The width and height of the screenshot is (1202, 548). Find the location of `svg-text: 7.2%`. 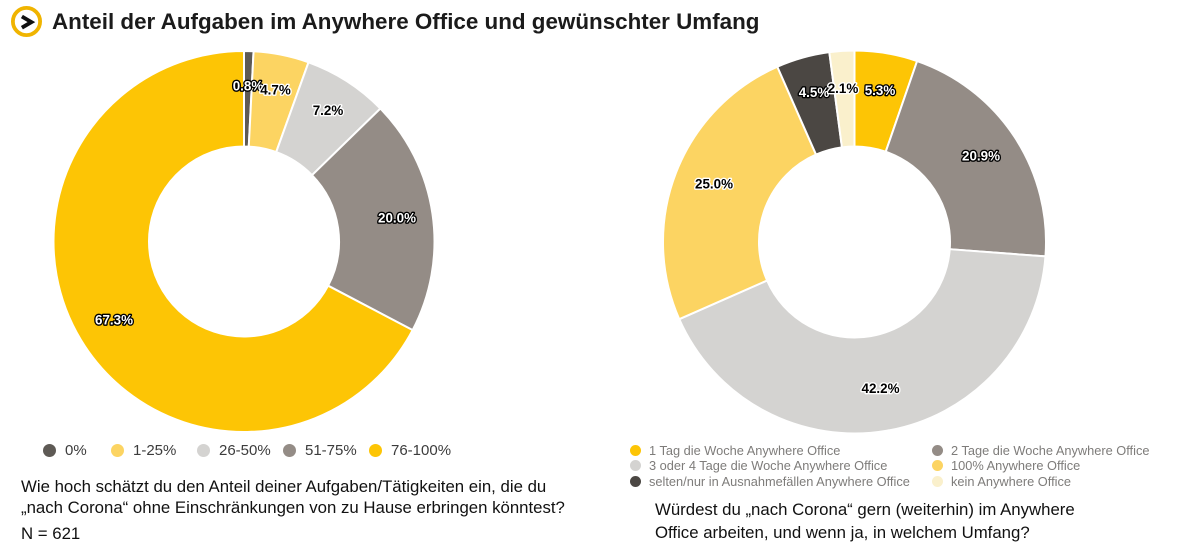

svg-text: 7.2% is located at coordinates (328, 110).